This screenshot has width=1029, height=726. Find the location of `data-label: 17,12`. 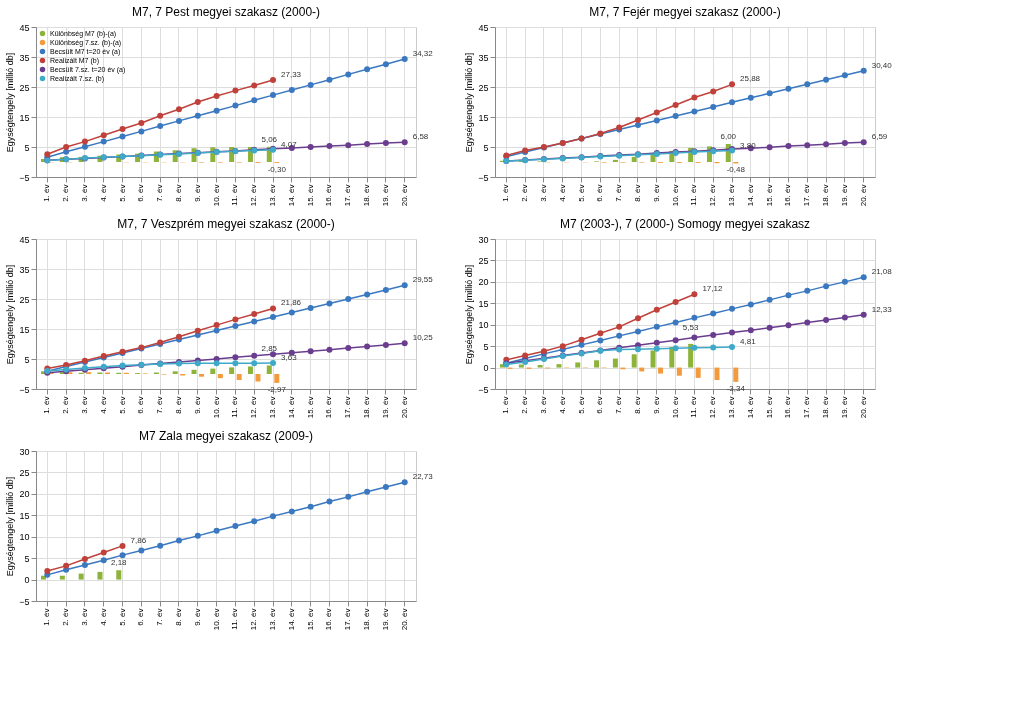

data-label: 17,12 is located at coordinates (712, 289).